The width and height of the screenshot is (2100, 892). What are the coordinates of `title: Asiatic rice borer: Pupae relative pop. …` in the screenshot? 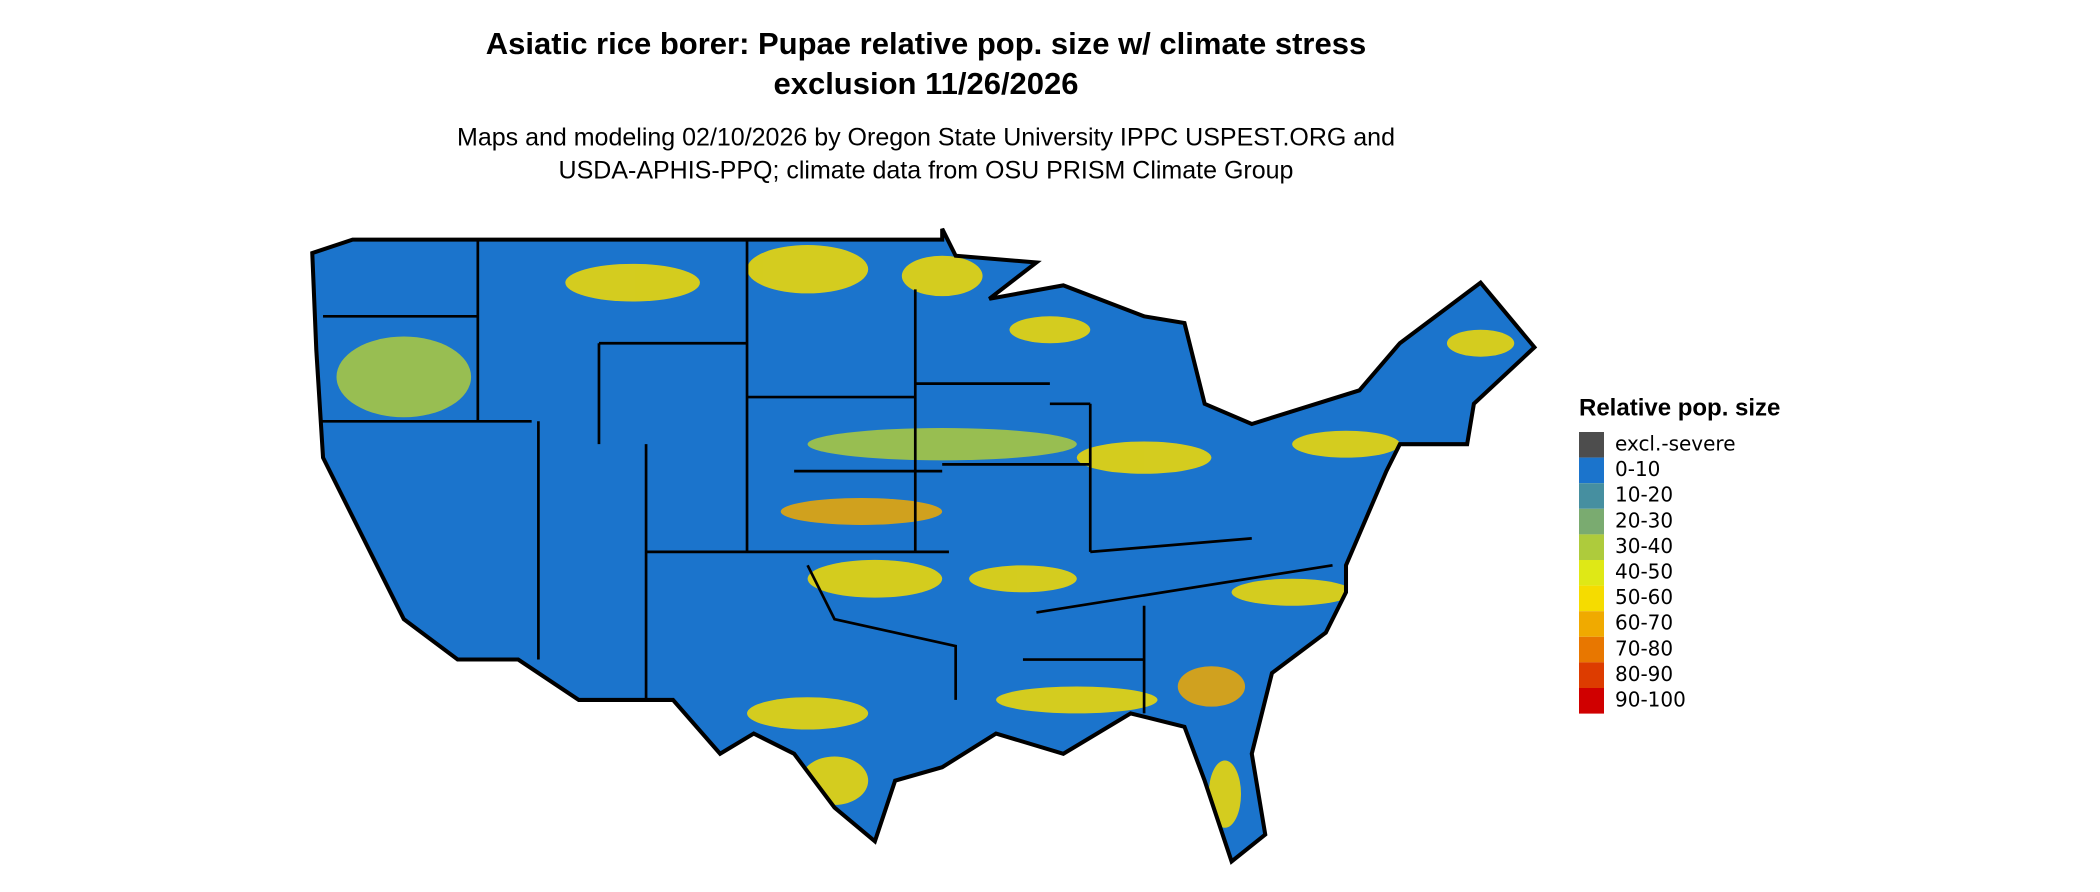 It's located at (926, 63).